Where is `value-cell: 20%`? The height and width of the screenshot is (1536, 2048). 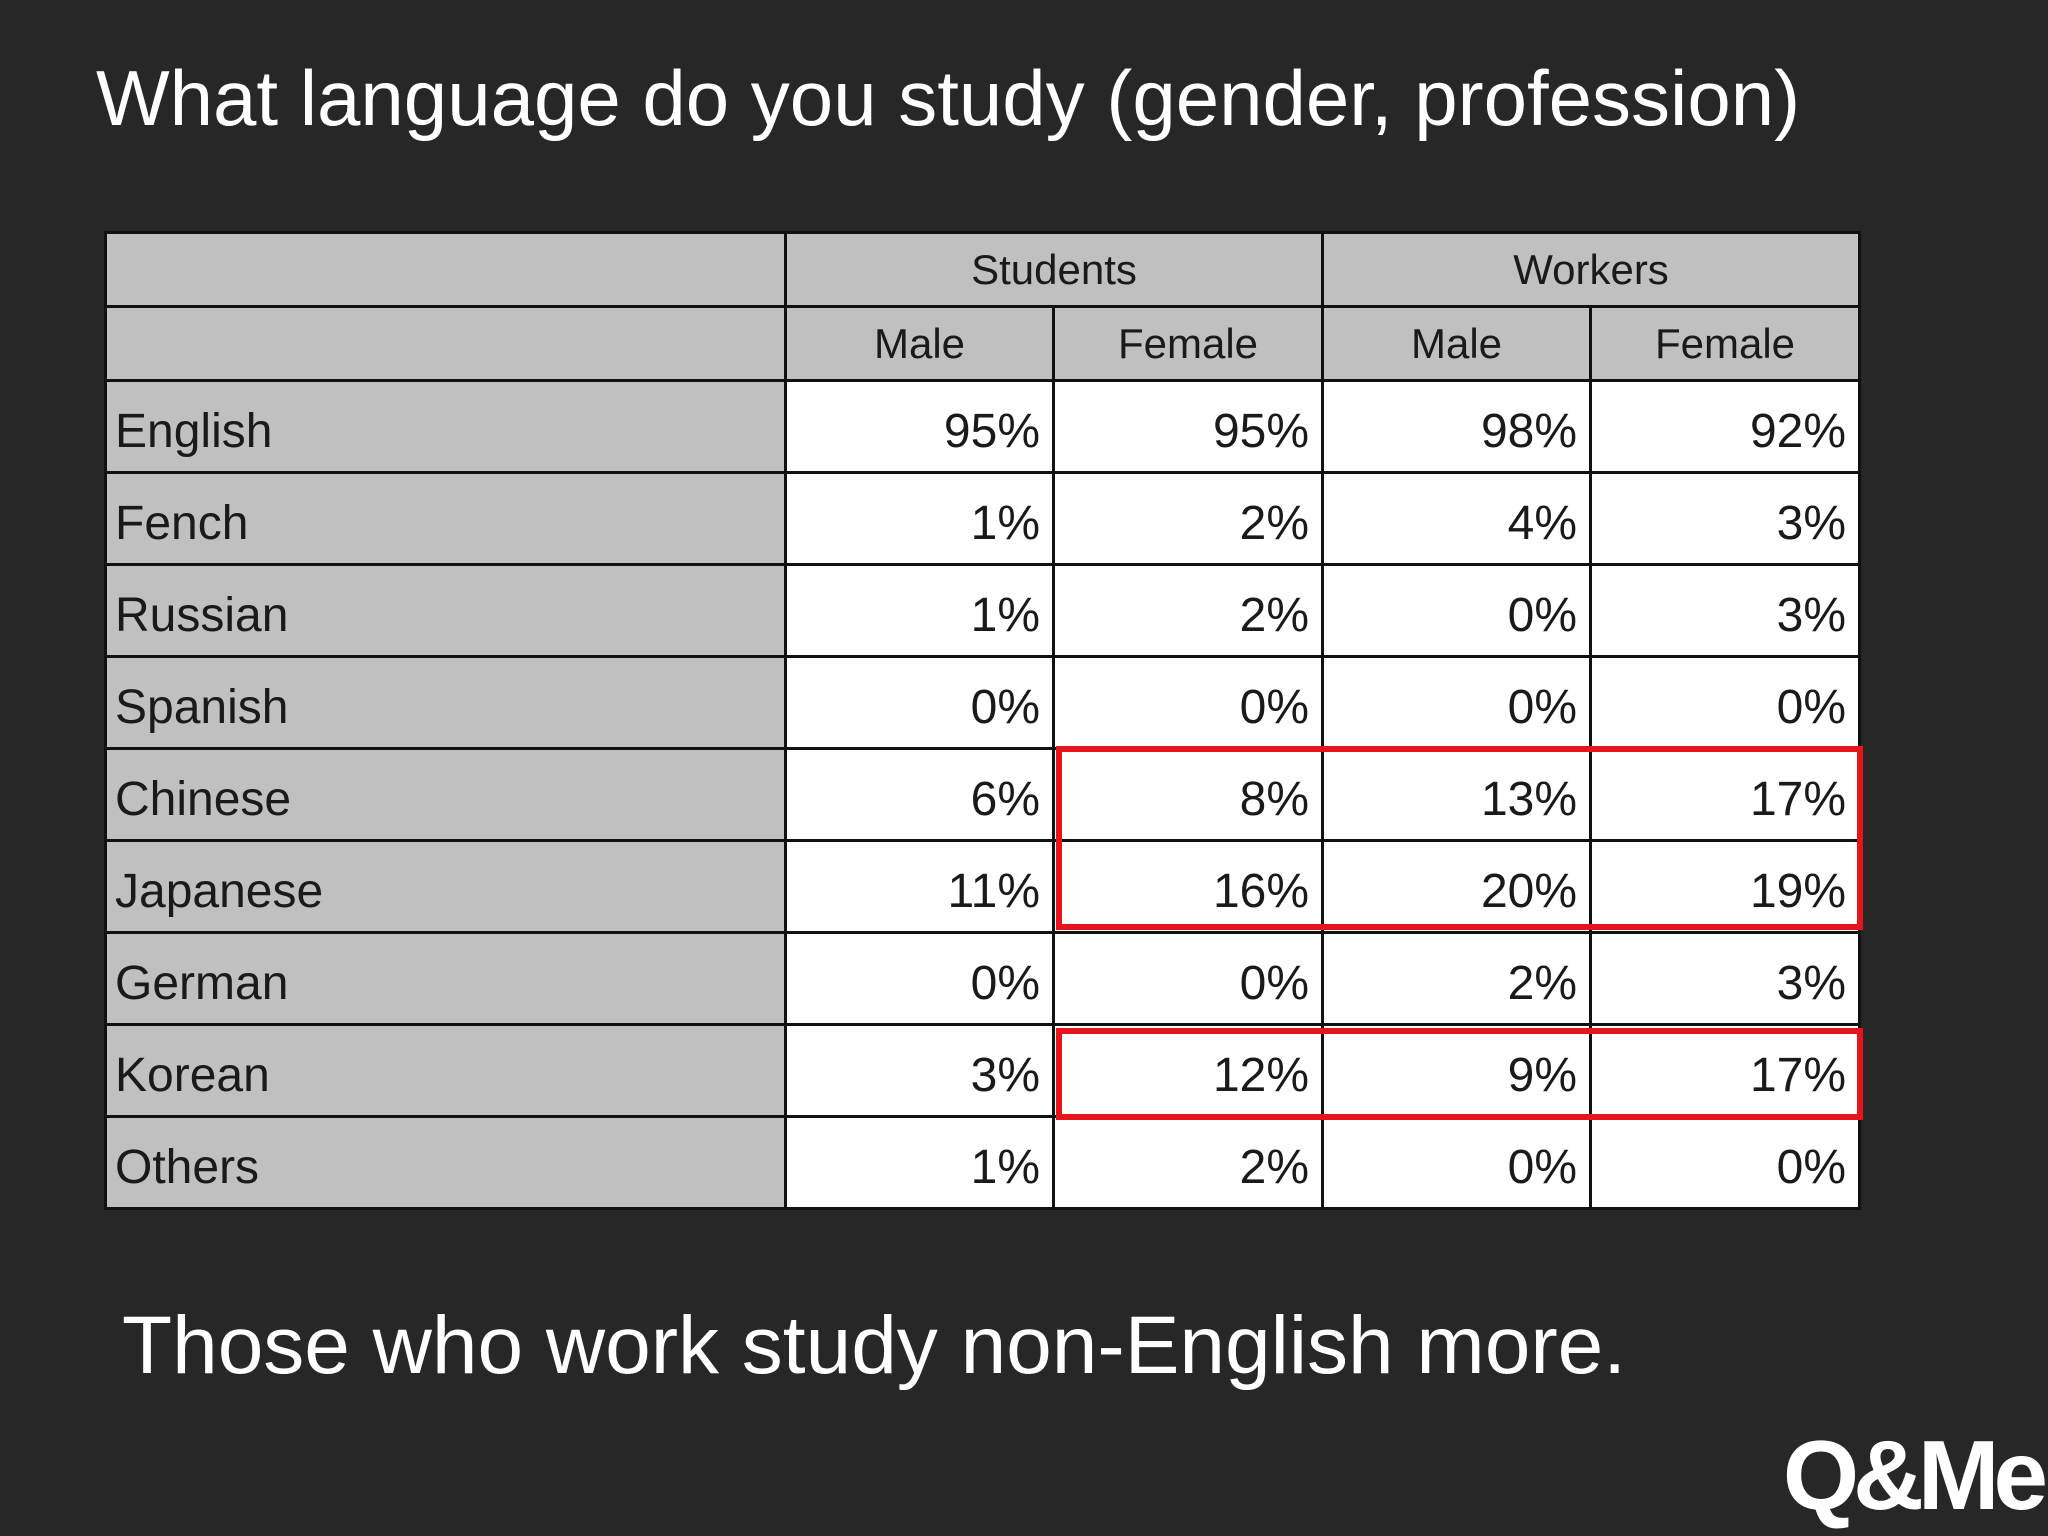
value-cell: 20% is located at coordinates (1457, 886).